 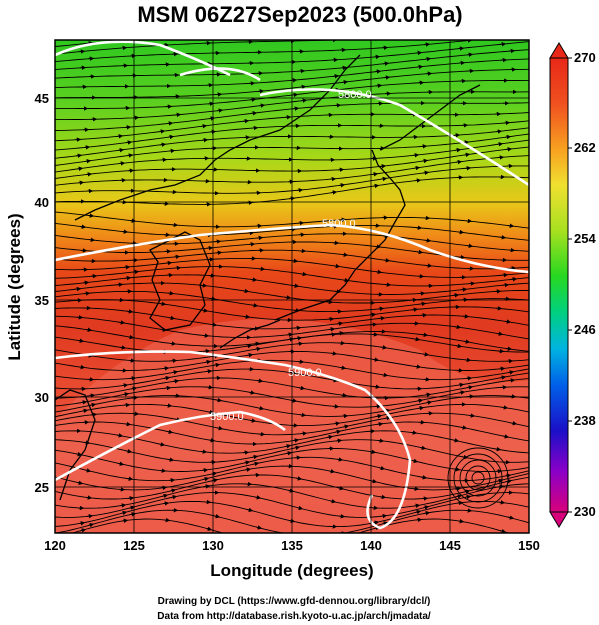 What do you see at coordinates (371, 545) in the screenshot?
I see `x-tick-label: 140` at bounding box center [371, 545].